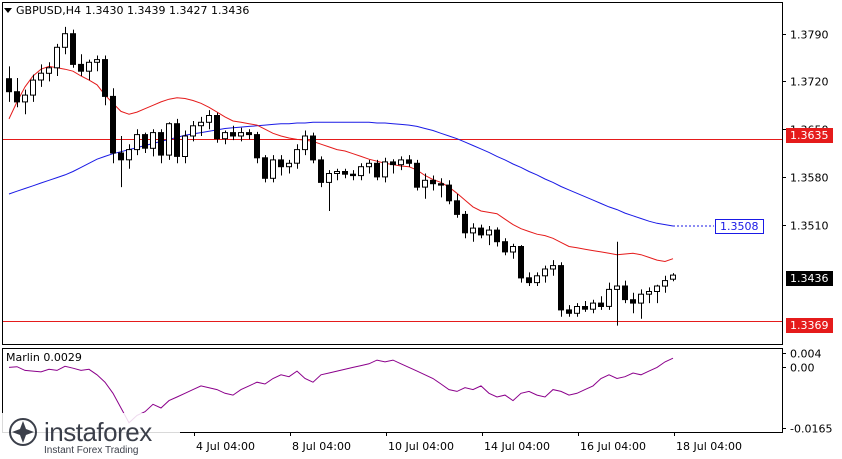 This screenshot has height=459, width=842. I want to click on chevron-down-icon, so click(8, 10).